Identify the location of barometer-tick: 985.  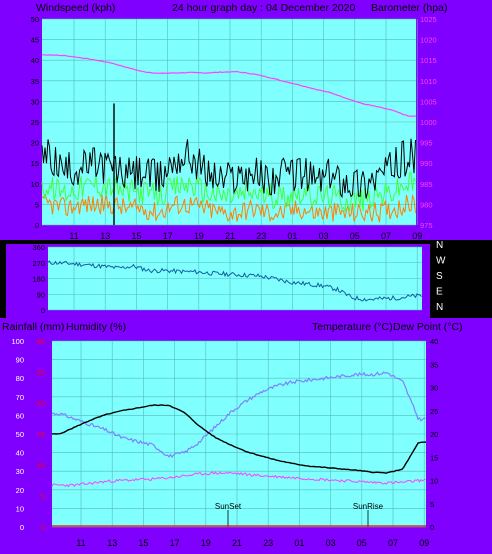
(426, 184).